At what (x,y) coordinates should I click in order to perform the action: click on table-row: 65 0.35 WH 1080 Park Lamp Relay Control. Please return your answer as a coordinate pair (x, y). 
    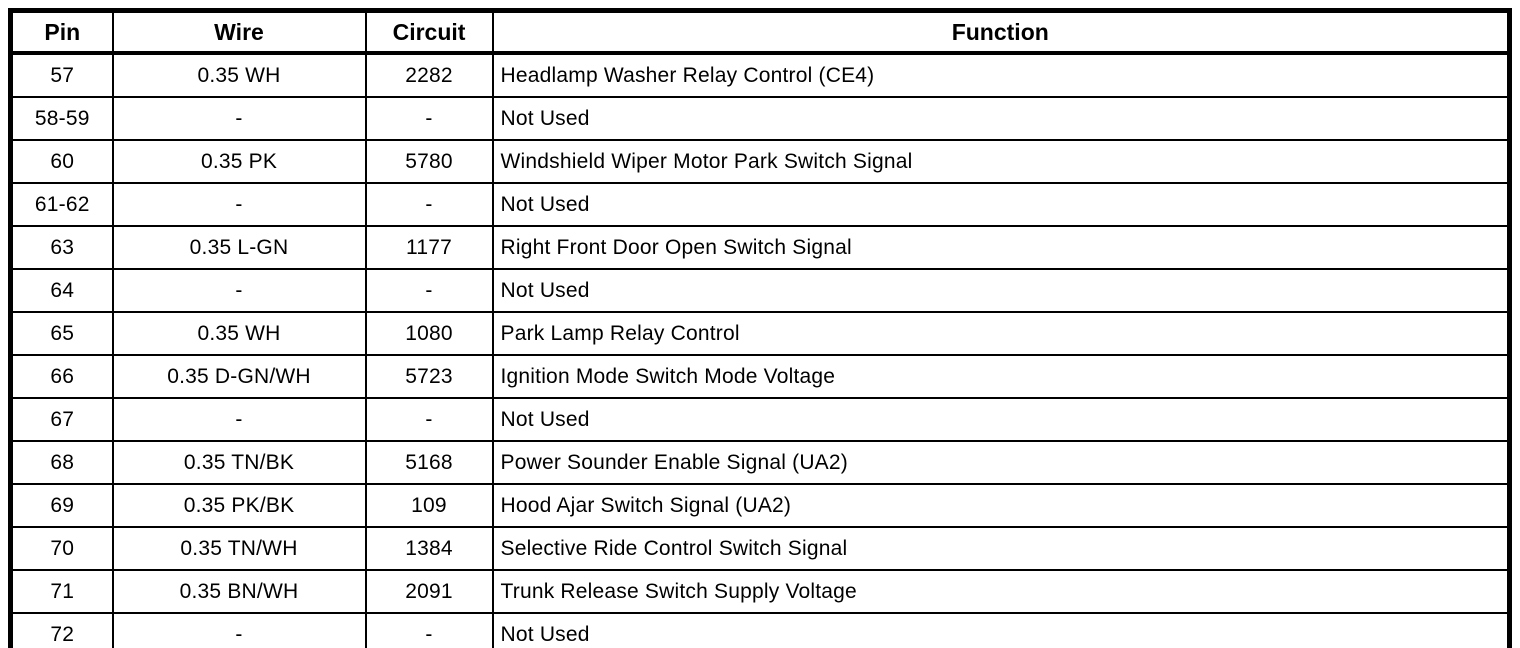
    Looking at the image, I should click on (760, 333).